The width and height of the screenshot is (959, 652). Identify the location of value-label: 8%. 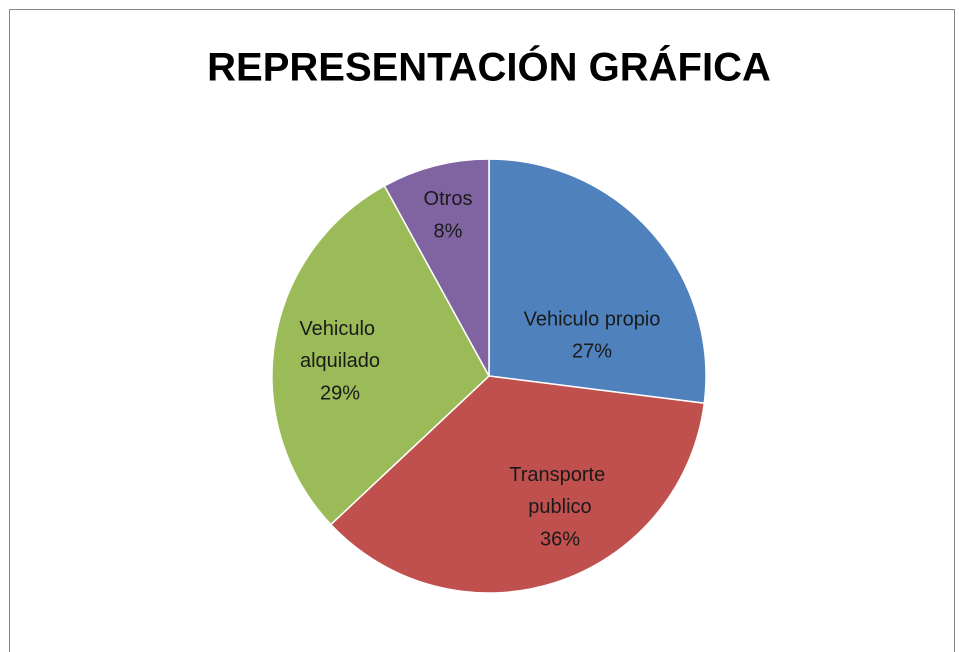
(448, 231).